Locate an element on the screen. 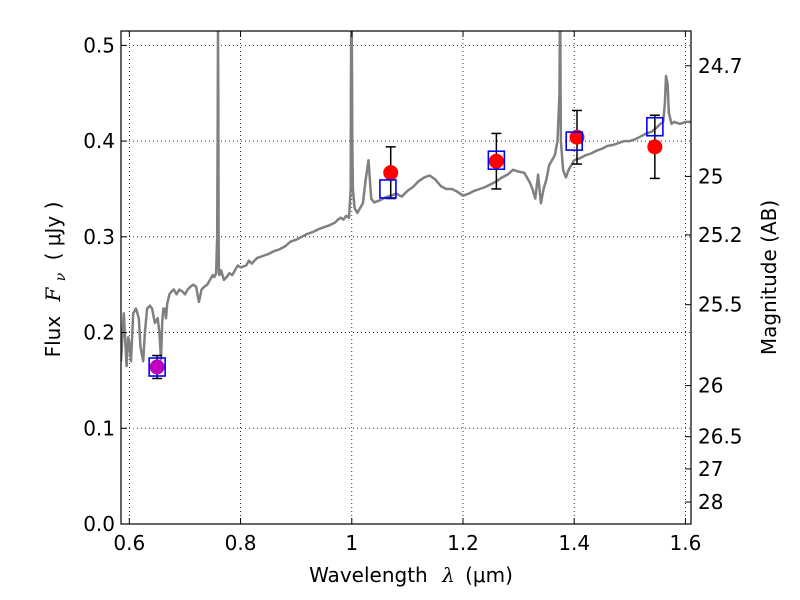 This screenshot has width=800, height=600. y-tick-label: 0.5 is located at coordinates (99, 45).